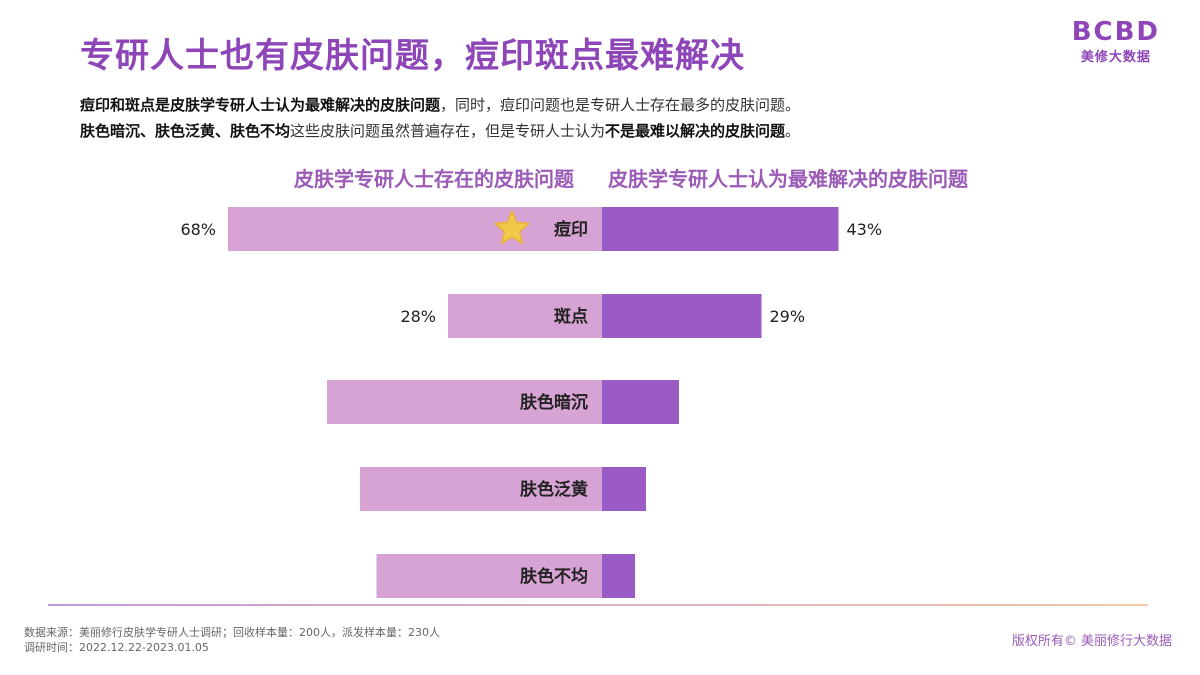 The width and height of the screenshot is (1200, 675). I want to click on category-label-2: 肤色暗沉, so click(554, 402).